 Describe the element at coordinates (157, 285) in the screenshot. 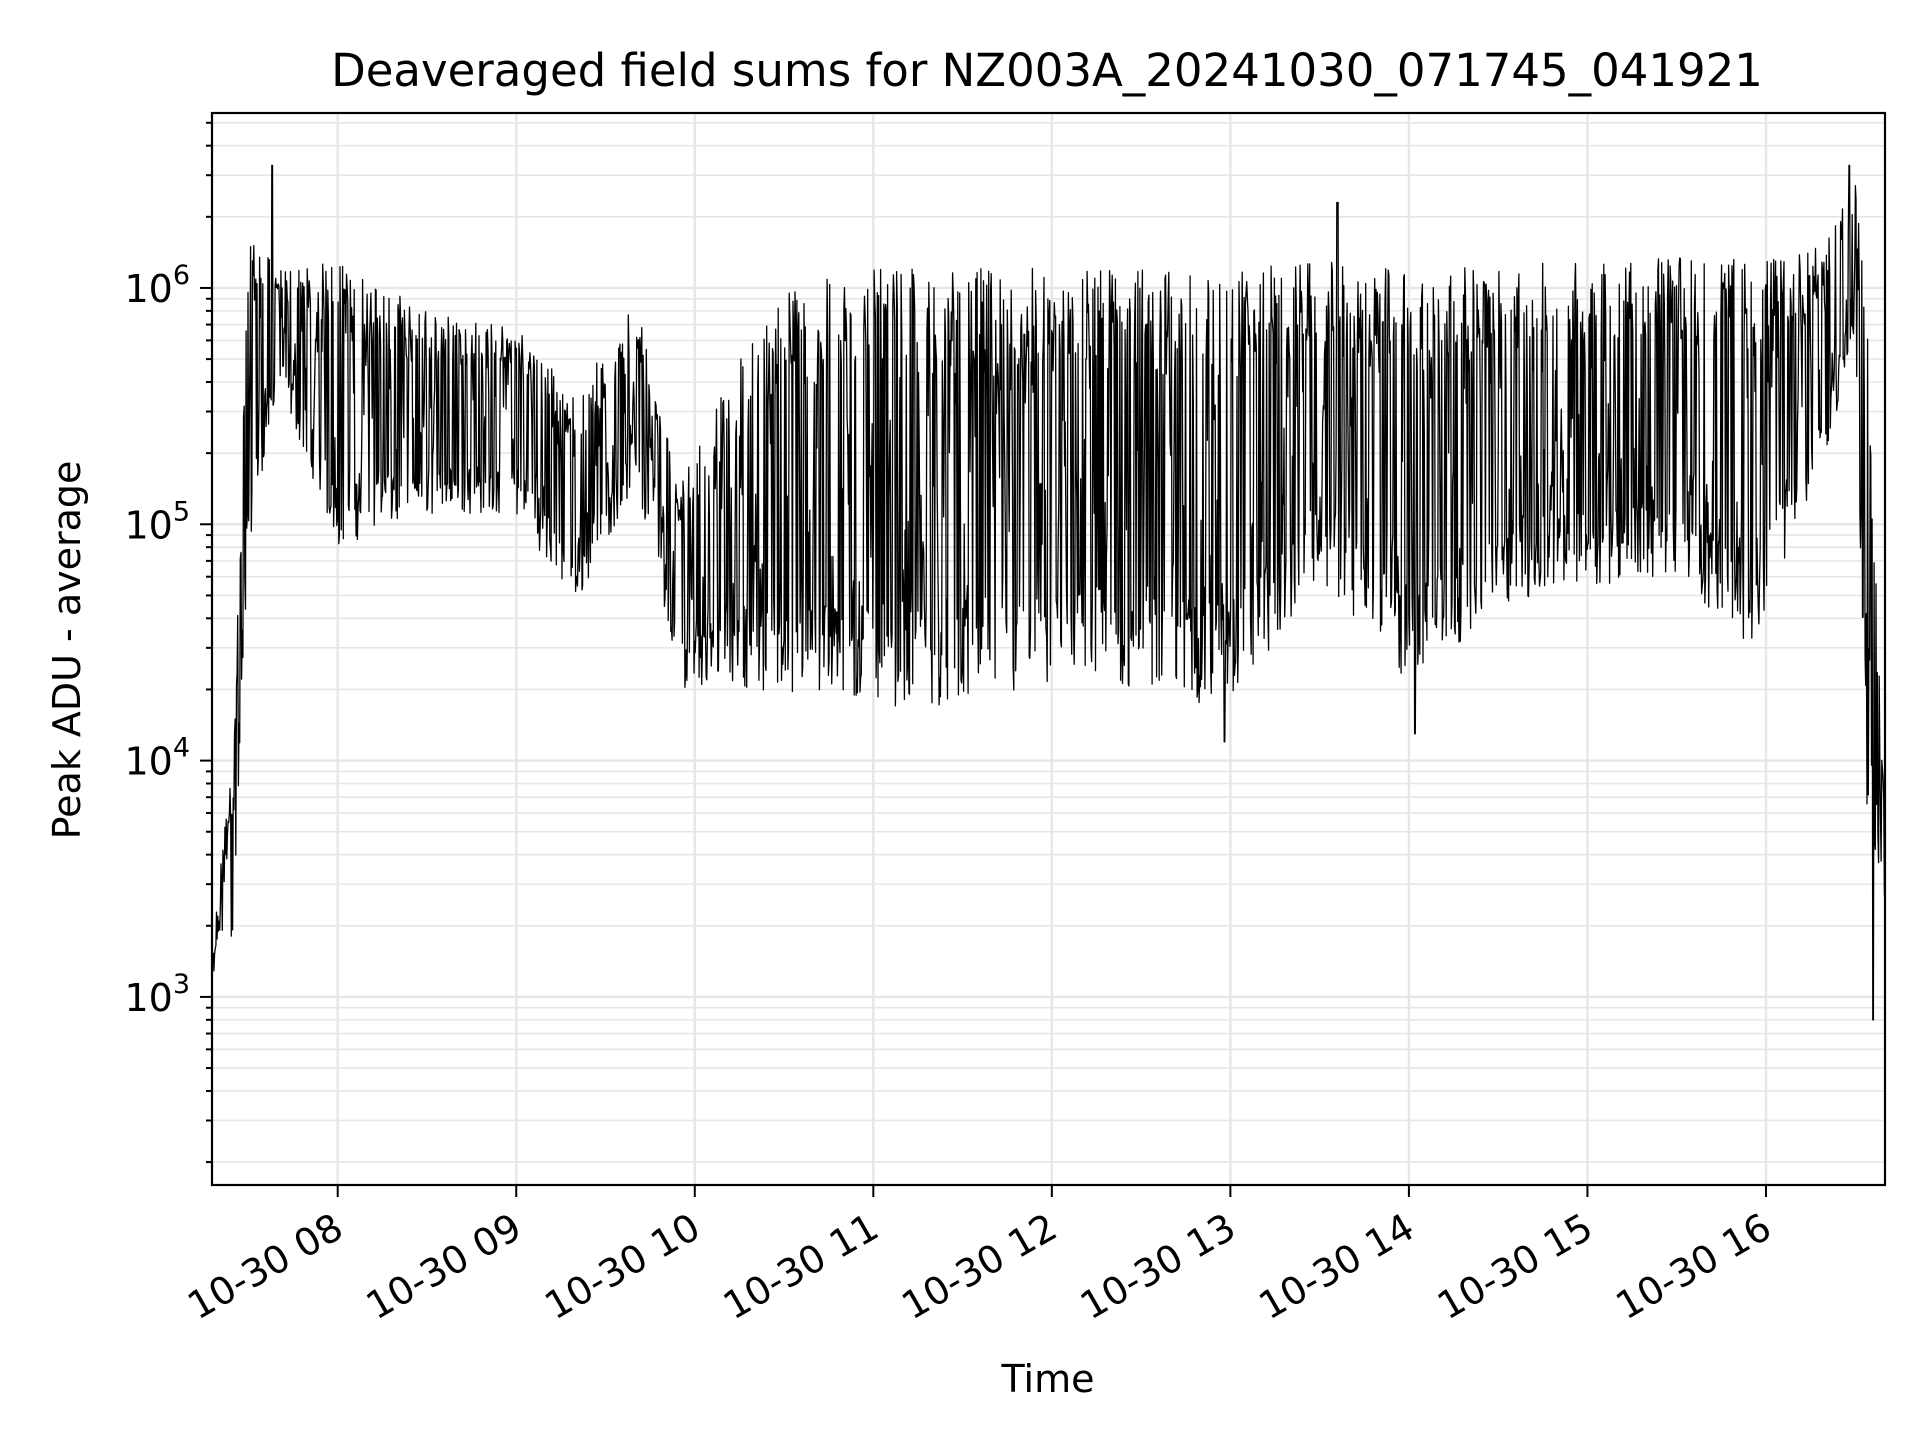

I see `y-tick-label: 10⁶` at that location.